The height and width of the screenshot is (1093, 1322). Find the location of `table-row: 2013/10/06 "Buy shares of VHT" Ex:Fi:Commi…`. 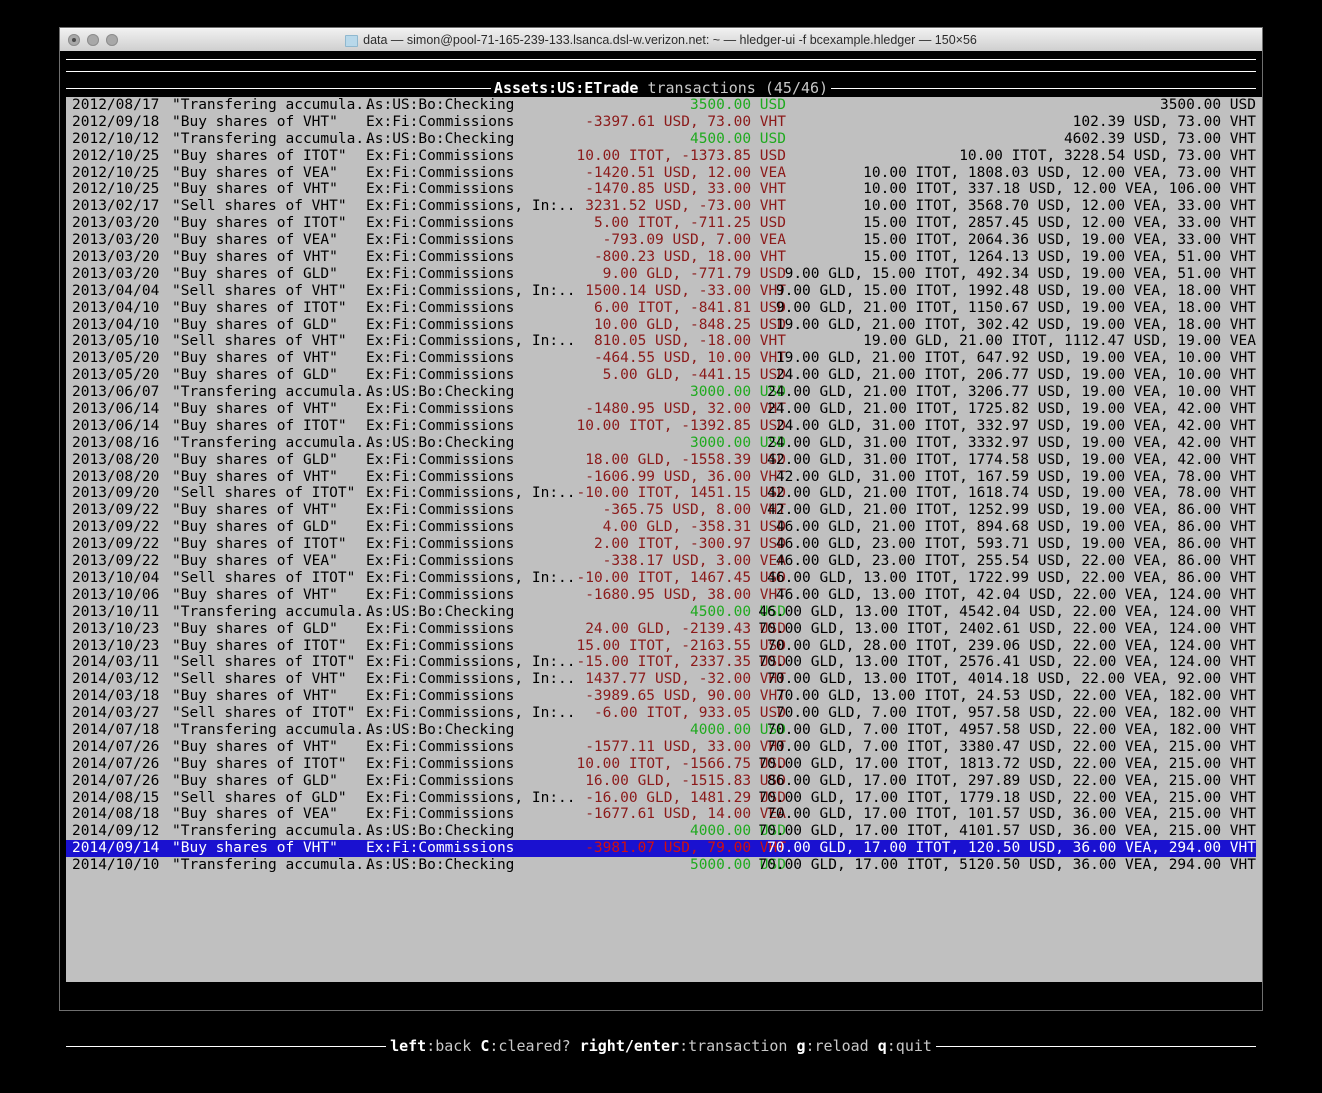

table-row: 2013/10/06 "Buy shares of VHT" Ex:Fi:Commi… is located at coordinates (661, 595).